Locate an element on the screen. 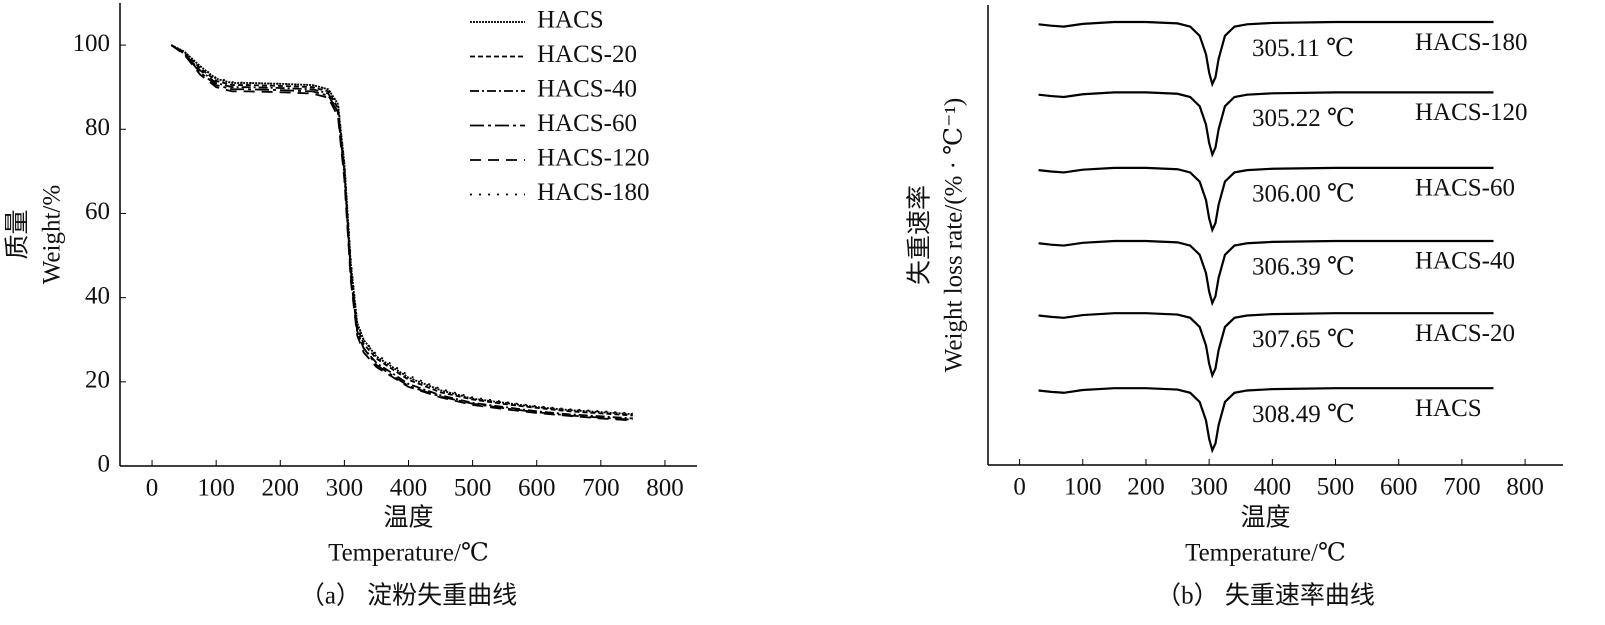 This screenshot has height=625, width=1605. legend-label: HACS-40 is located at coordinates (587, 89).